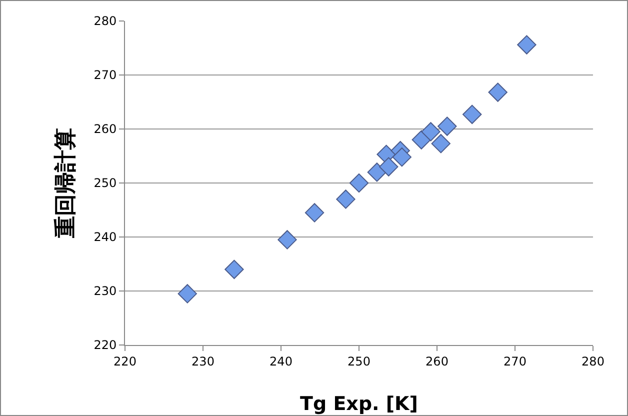  I want to click on x-tick-label: 240, so click(281, 361).